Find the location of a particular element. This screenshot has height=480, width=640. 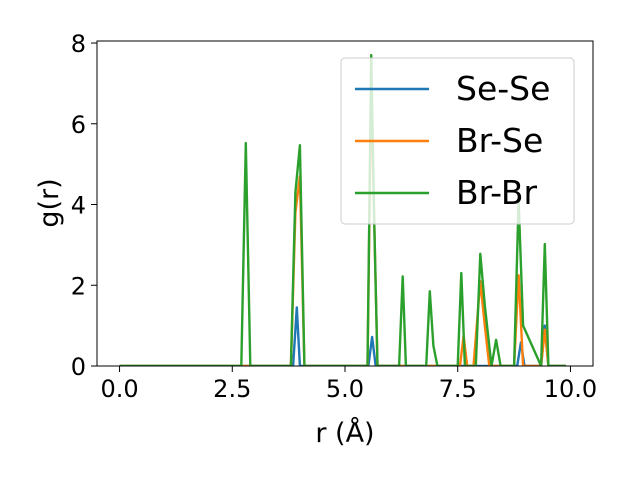

y-tick-label: 6 is located at coordinates (78, 125).